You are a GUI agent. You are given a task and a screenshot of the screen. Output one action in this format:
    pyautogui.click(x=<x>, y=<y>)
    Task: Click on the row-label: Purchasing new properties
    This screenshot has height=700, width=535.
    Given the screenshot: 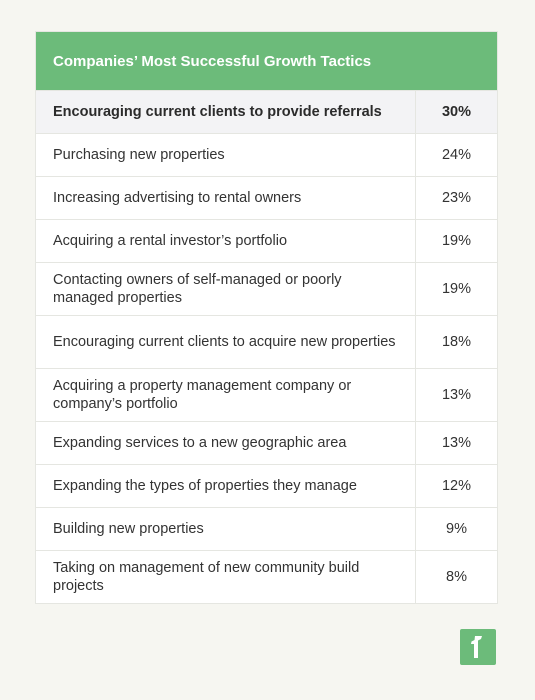 What is the action you would take?
    pyautogui.click(x=226, y=155)
    